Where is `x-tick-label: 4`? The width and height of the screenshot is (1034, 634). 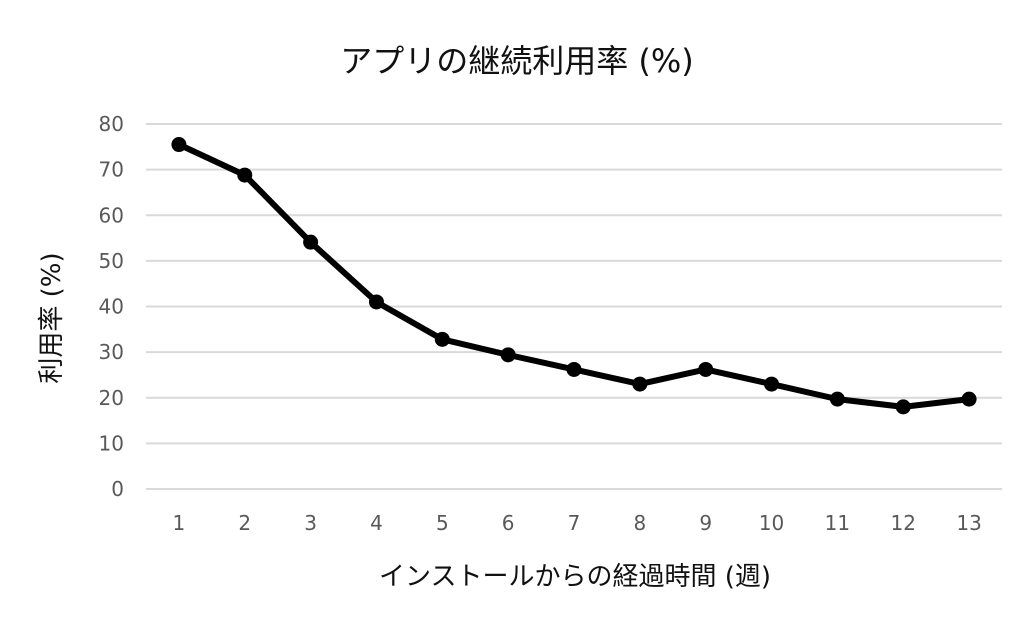 x-tick-label: 4 is located at coordinates (376, 523).